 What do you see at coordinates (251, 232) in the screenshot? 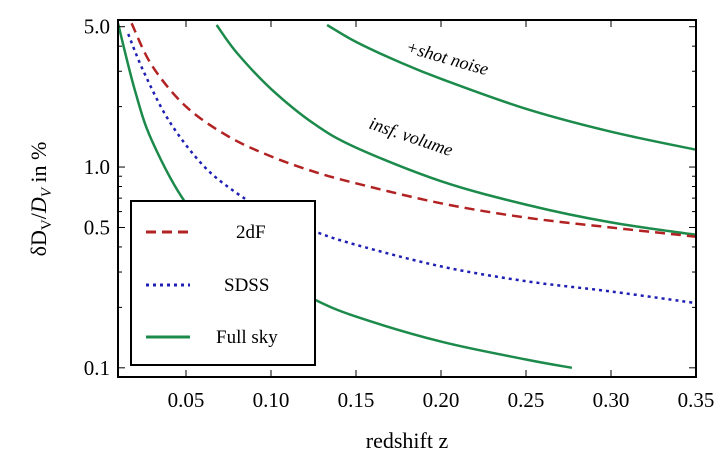
I see `legend-label-2df: 2dF` at bounding box center [251, 232].